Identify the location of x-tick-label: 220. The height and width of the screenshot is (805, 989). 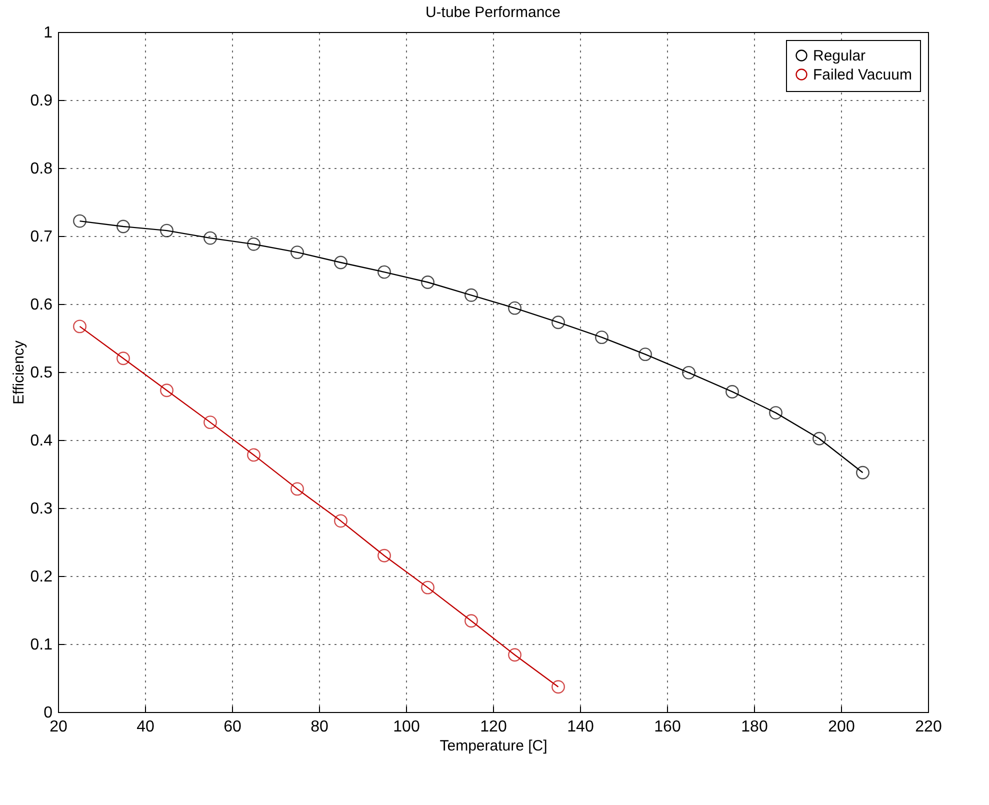
(928, 727).